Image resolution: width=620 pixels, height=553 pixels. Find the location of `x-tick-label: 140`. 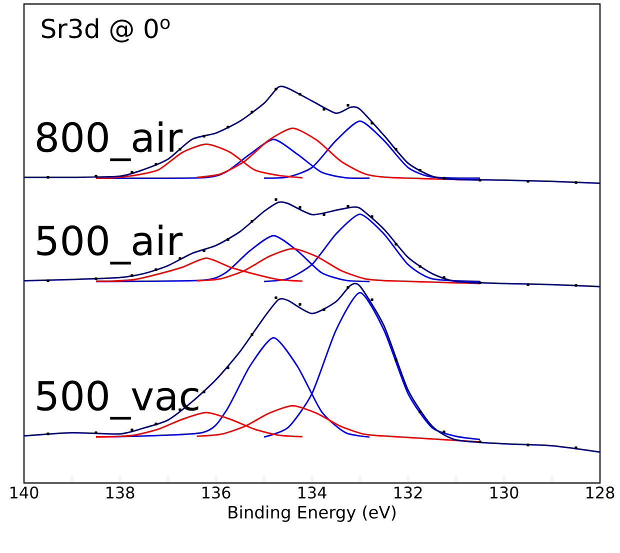

x-tick-label: 140 is located at coordinates (24, 492).